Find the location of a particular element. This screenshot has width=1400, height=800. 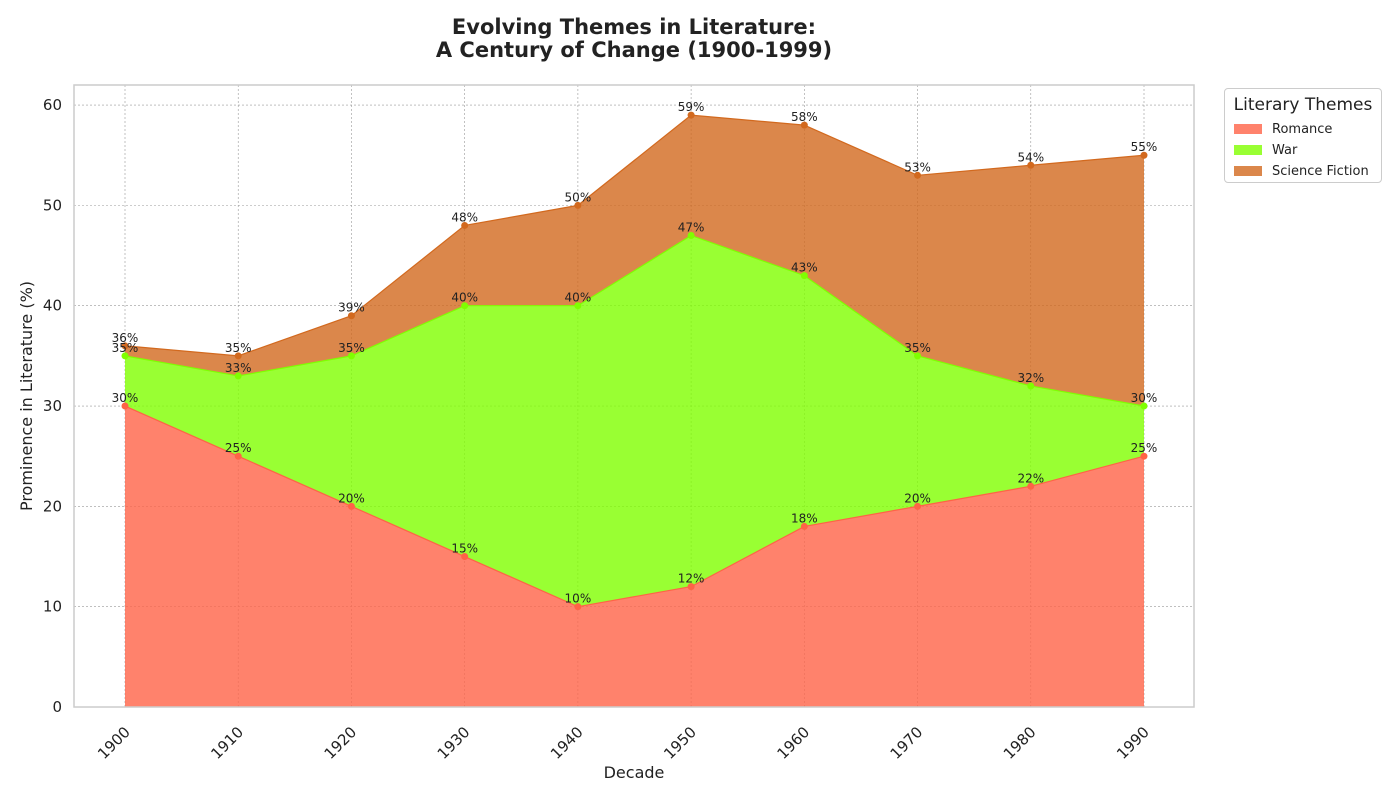

data-label-science-fiction-1920: 39% is located at coordinates (351, 308).